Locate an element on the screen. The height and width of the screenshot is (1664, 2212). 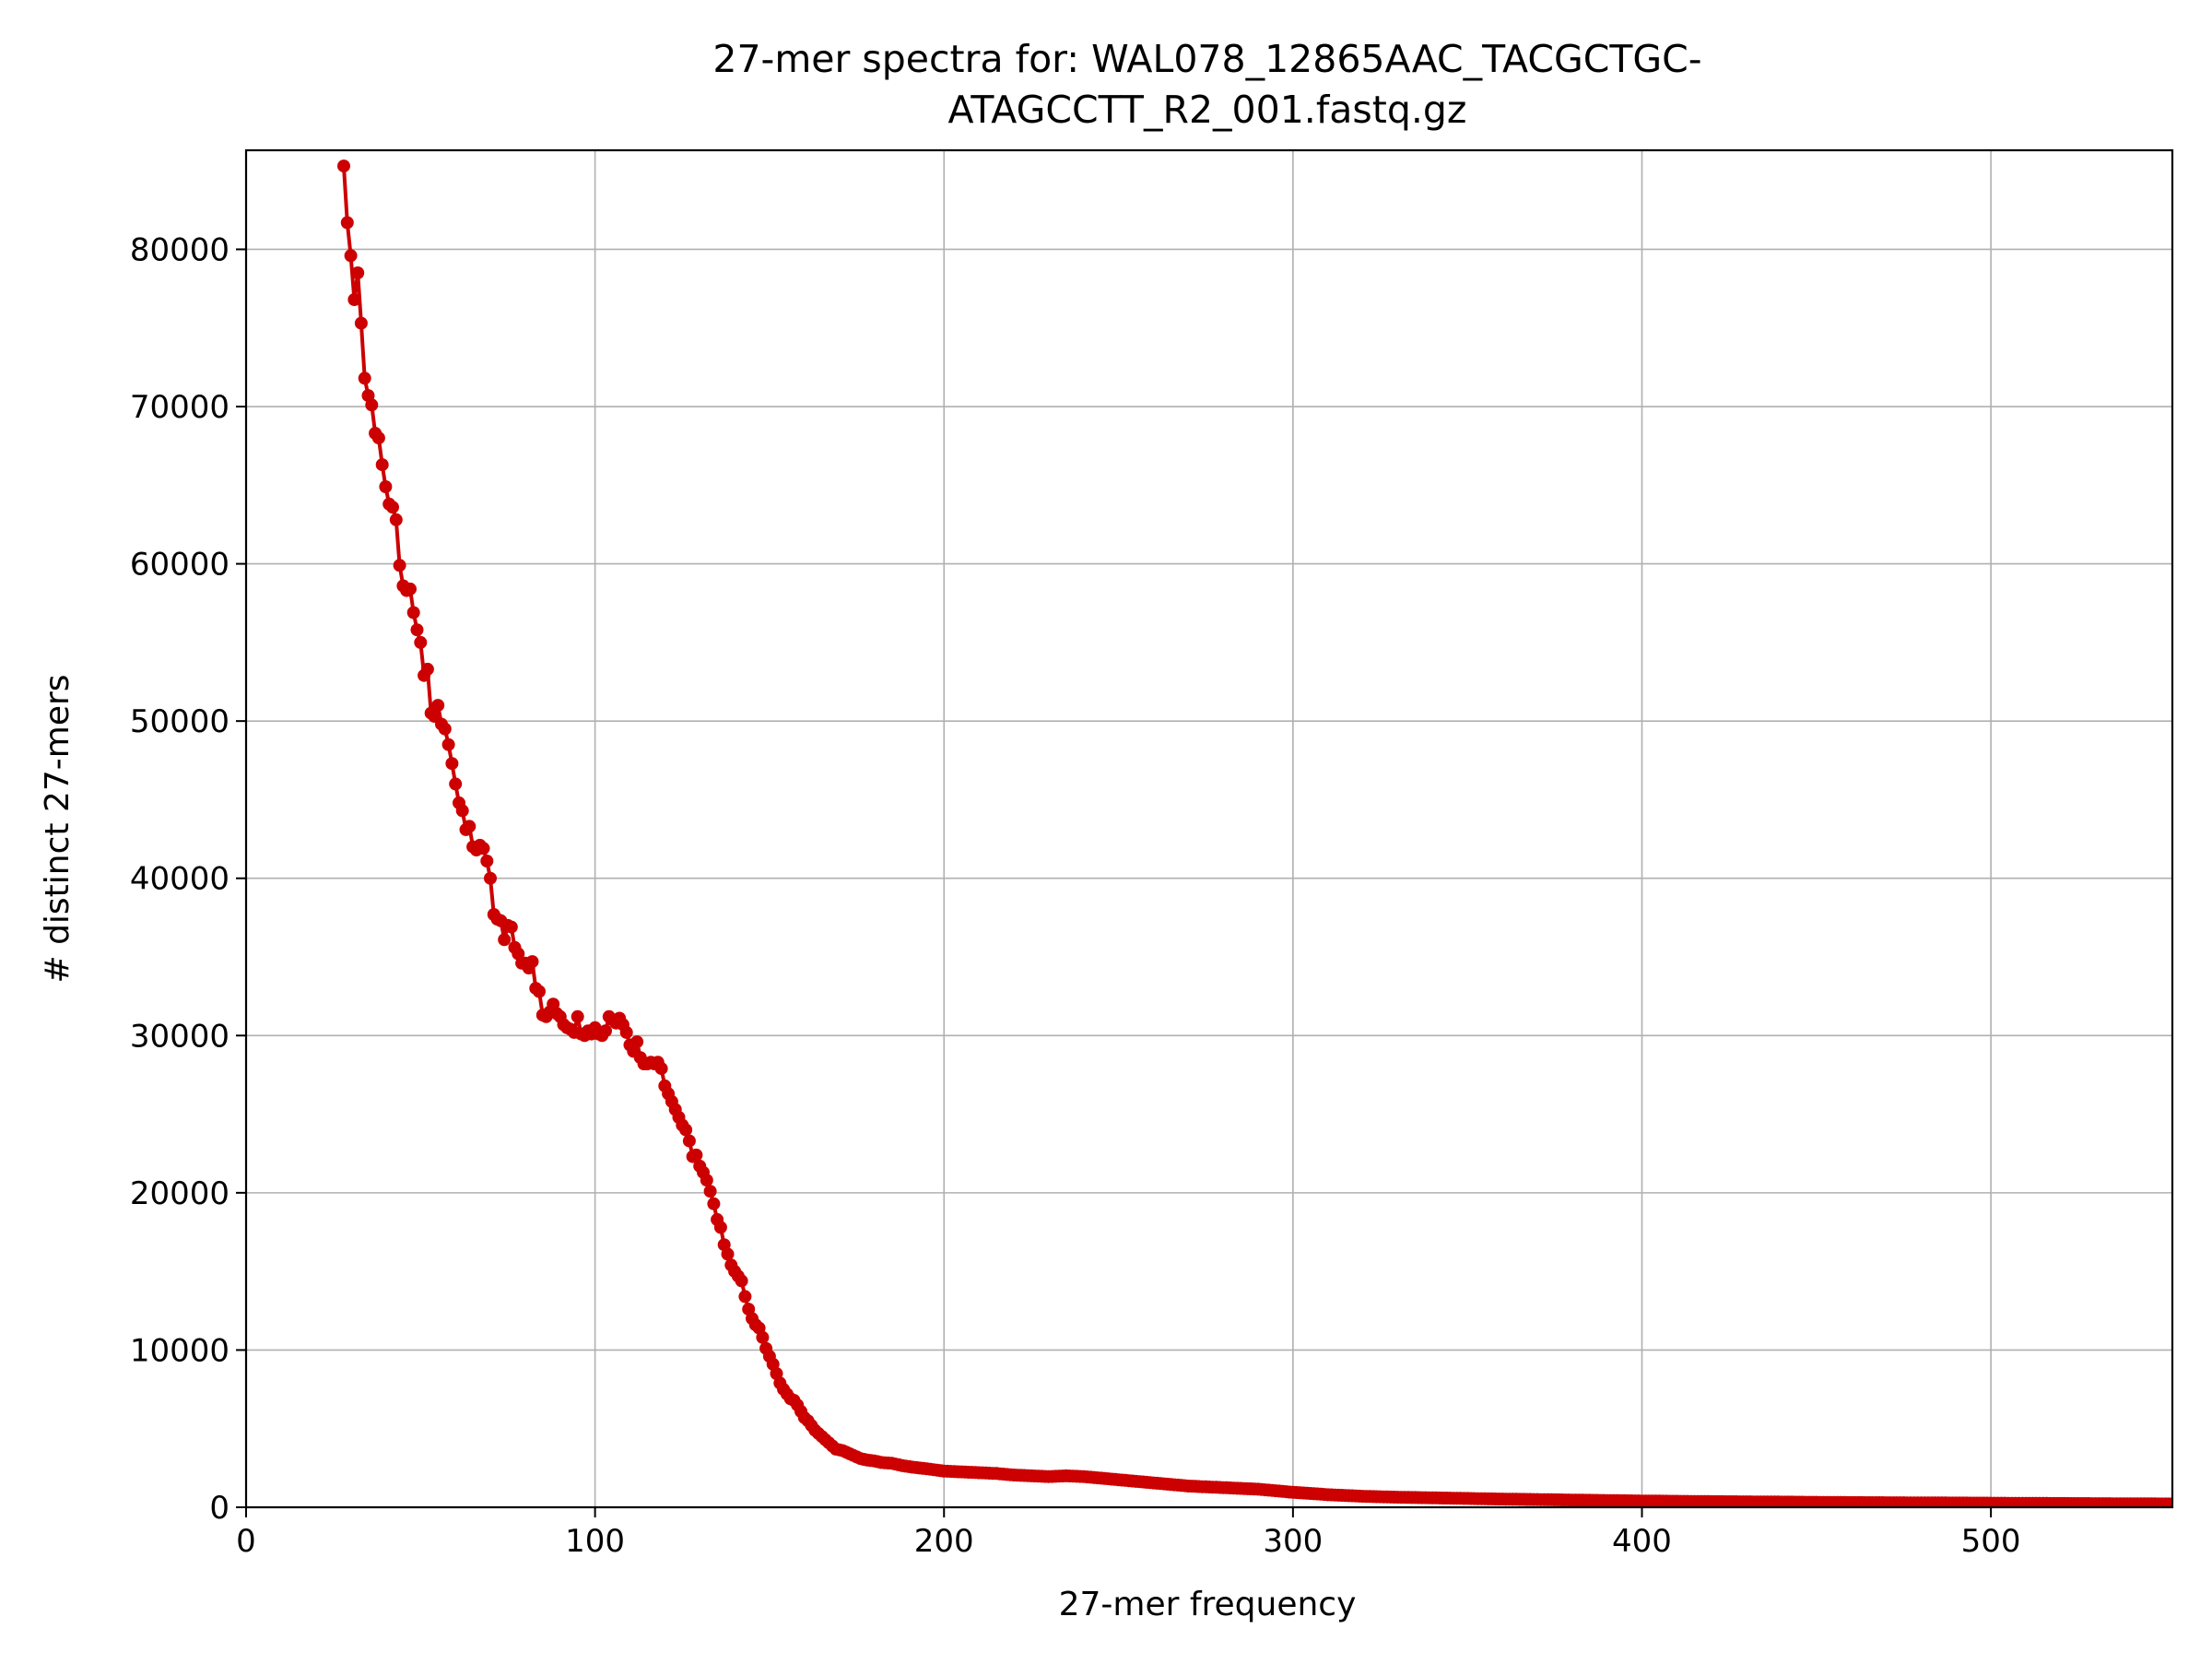
y-tick-label: 70000 is located at coordinates (179, 407).